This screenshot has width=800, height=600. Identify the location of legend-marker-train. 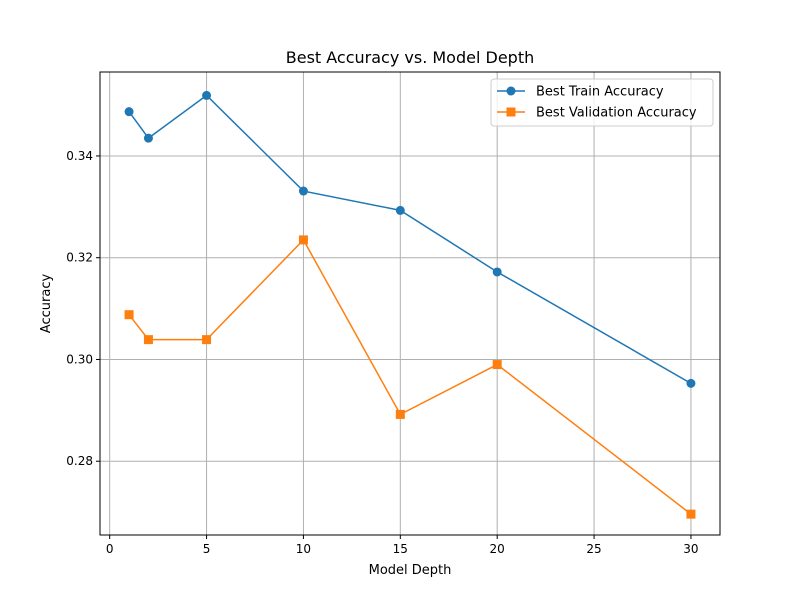
(511, 91).